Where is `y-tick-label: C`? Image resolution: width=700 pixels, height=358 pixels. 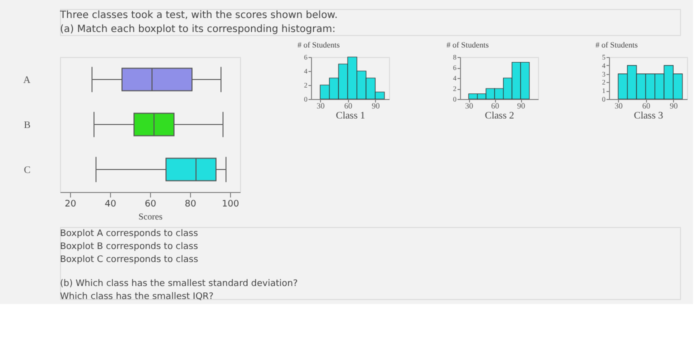
y-tick-label: C is located at coordinates (27, 170).